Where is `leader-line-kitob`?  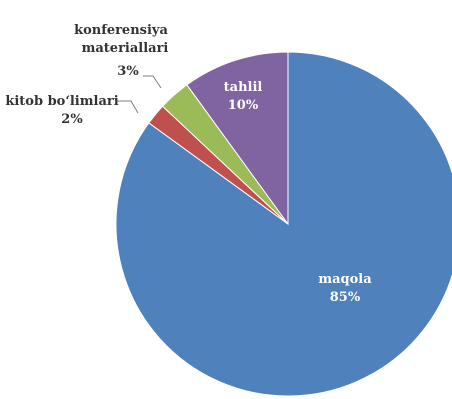 leader-line-kitob is located at coordinates (127, 107).